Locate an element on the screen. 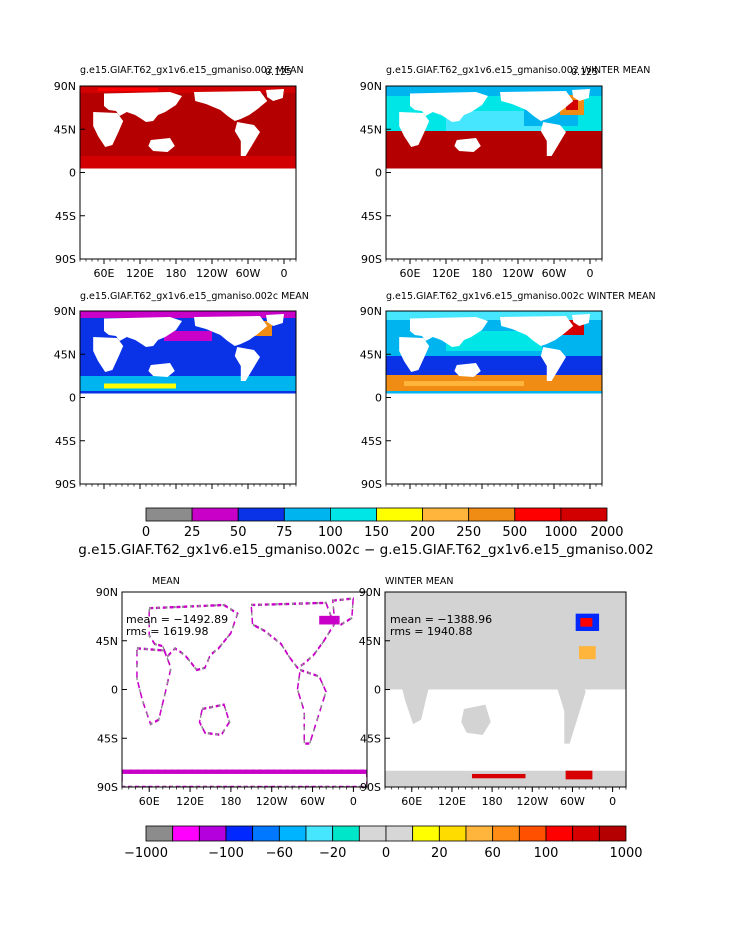  panel-diff-mean: MEAN mean = −1492.89 rms = 1619.98 is located at coordinates (244, 682).